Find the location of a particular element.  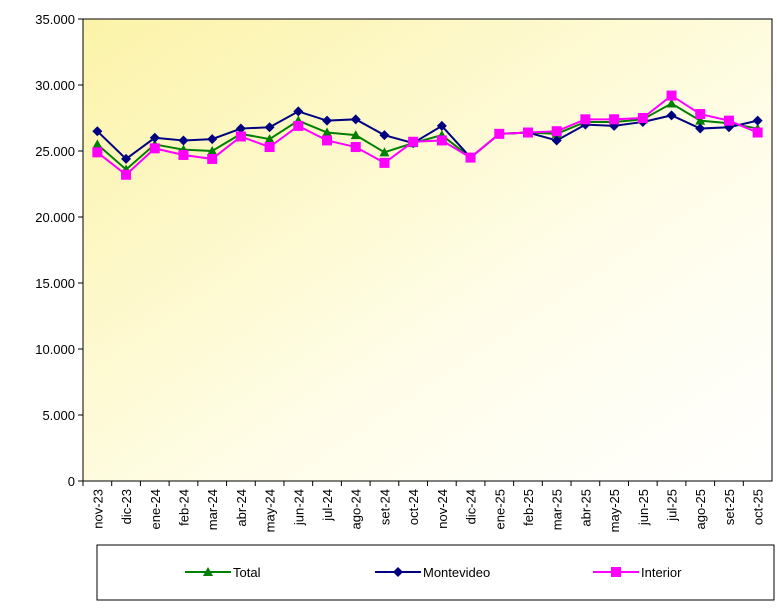

x-tick-label: jul-25 is located at coordinates (672, 505).